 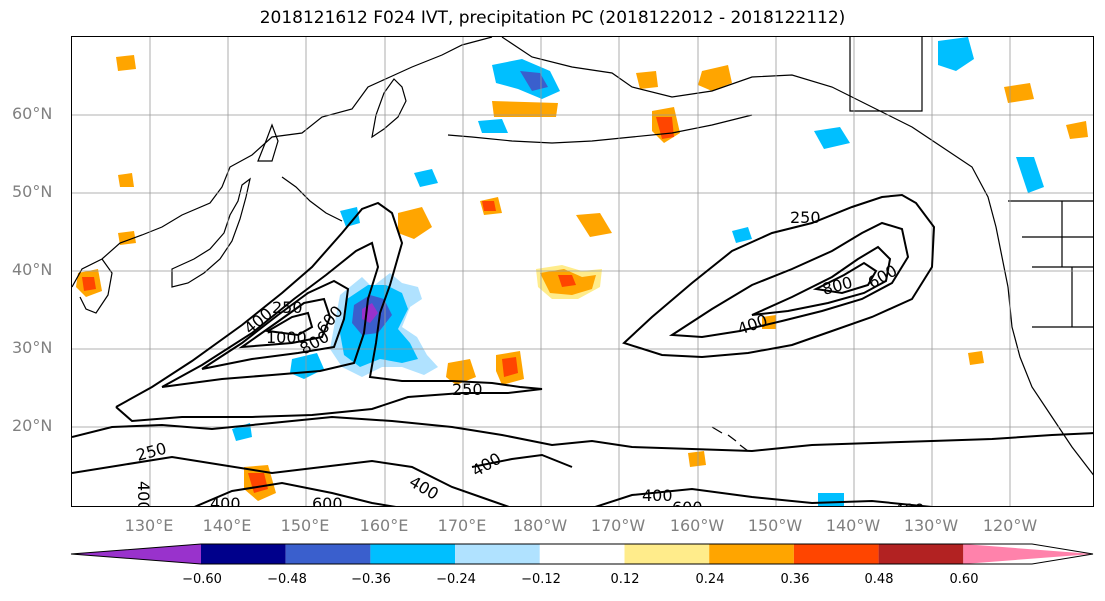 I want to click on colorbar-tick: 0.24, so click(x=710, y=579).